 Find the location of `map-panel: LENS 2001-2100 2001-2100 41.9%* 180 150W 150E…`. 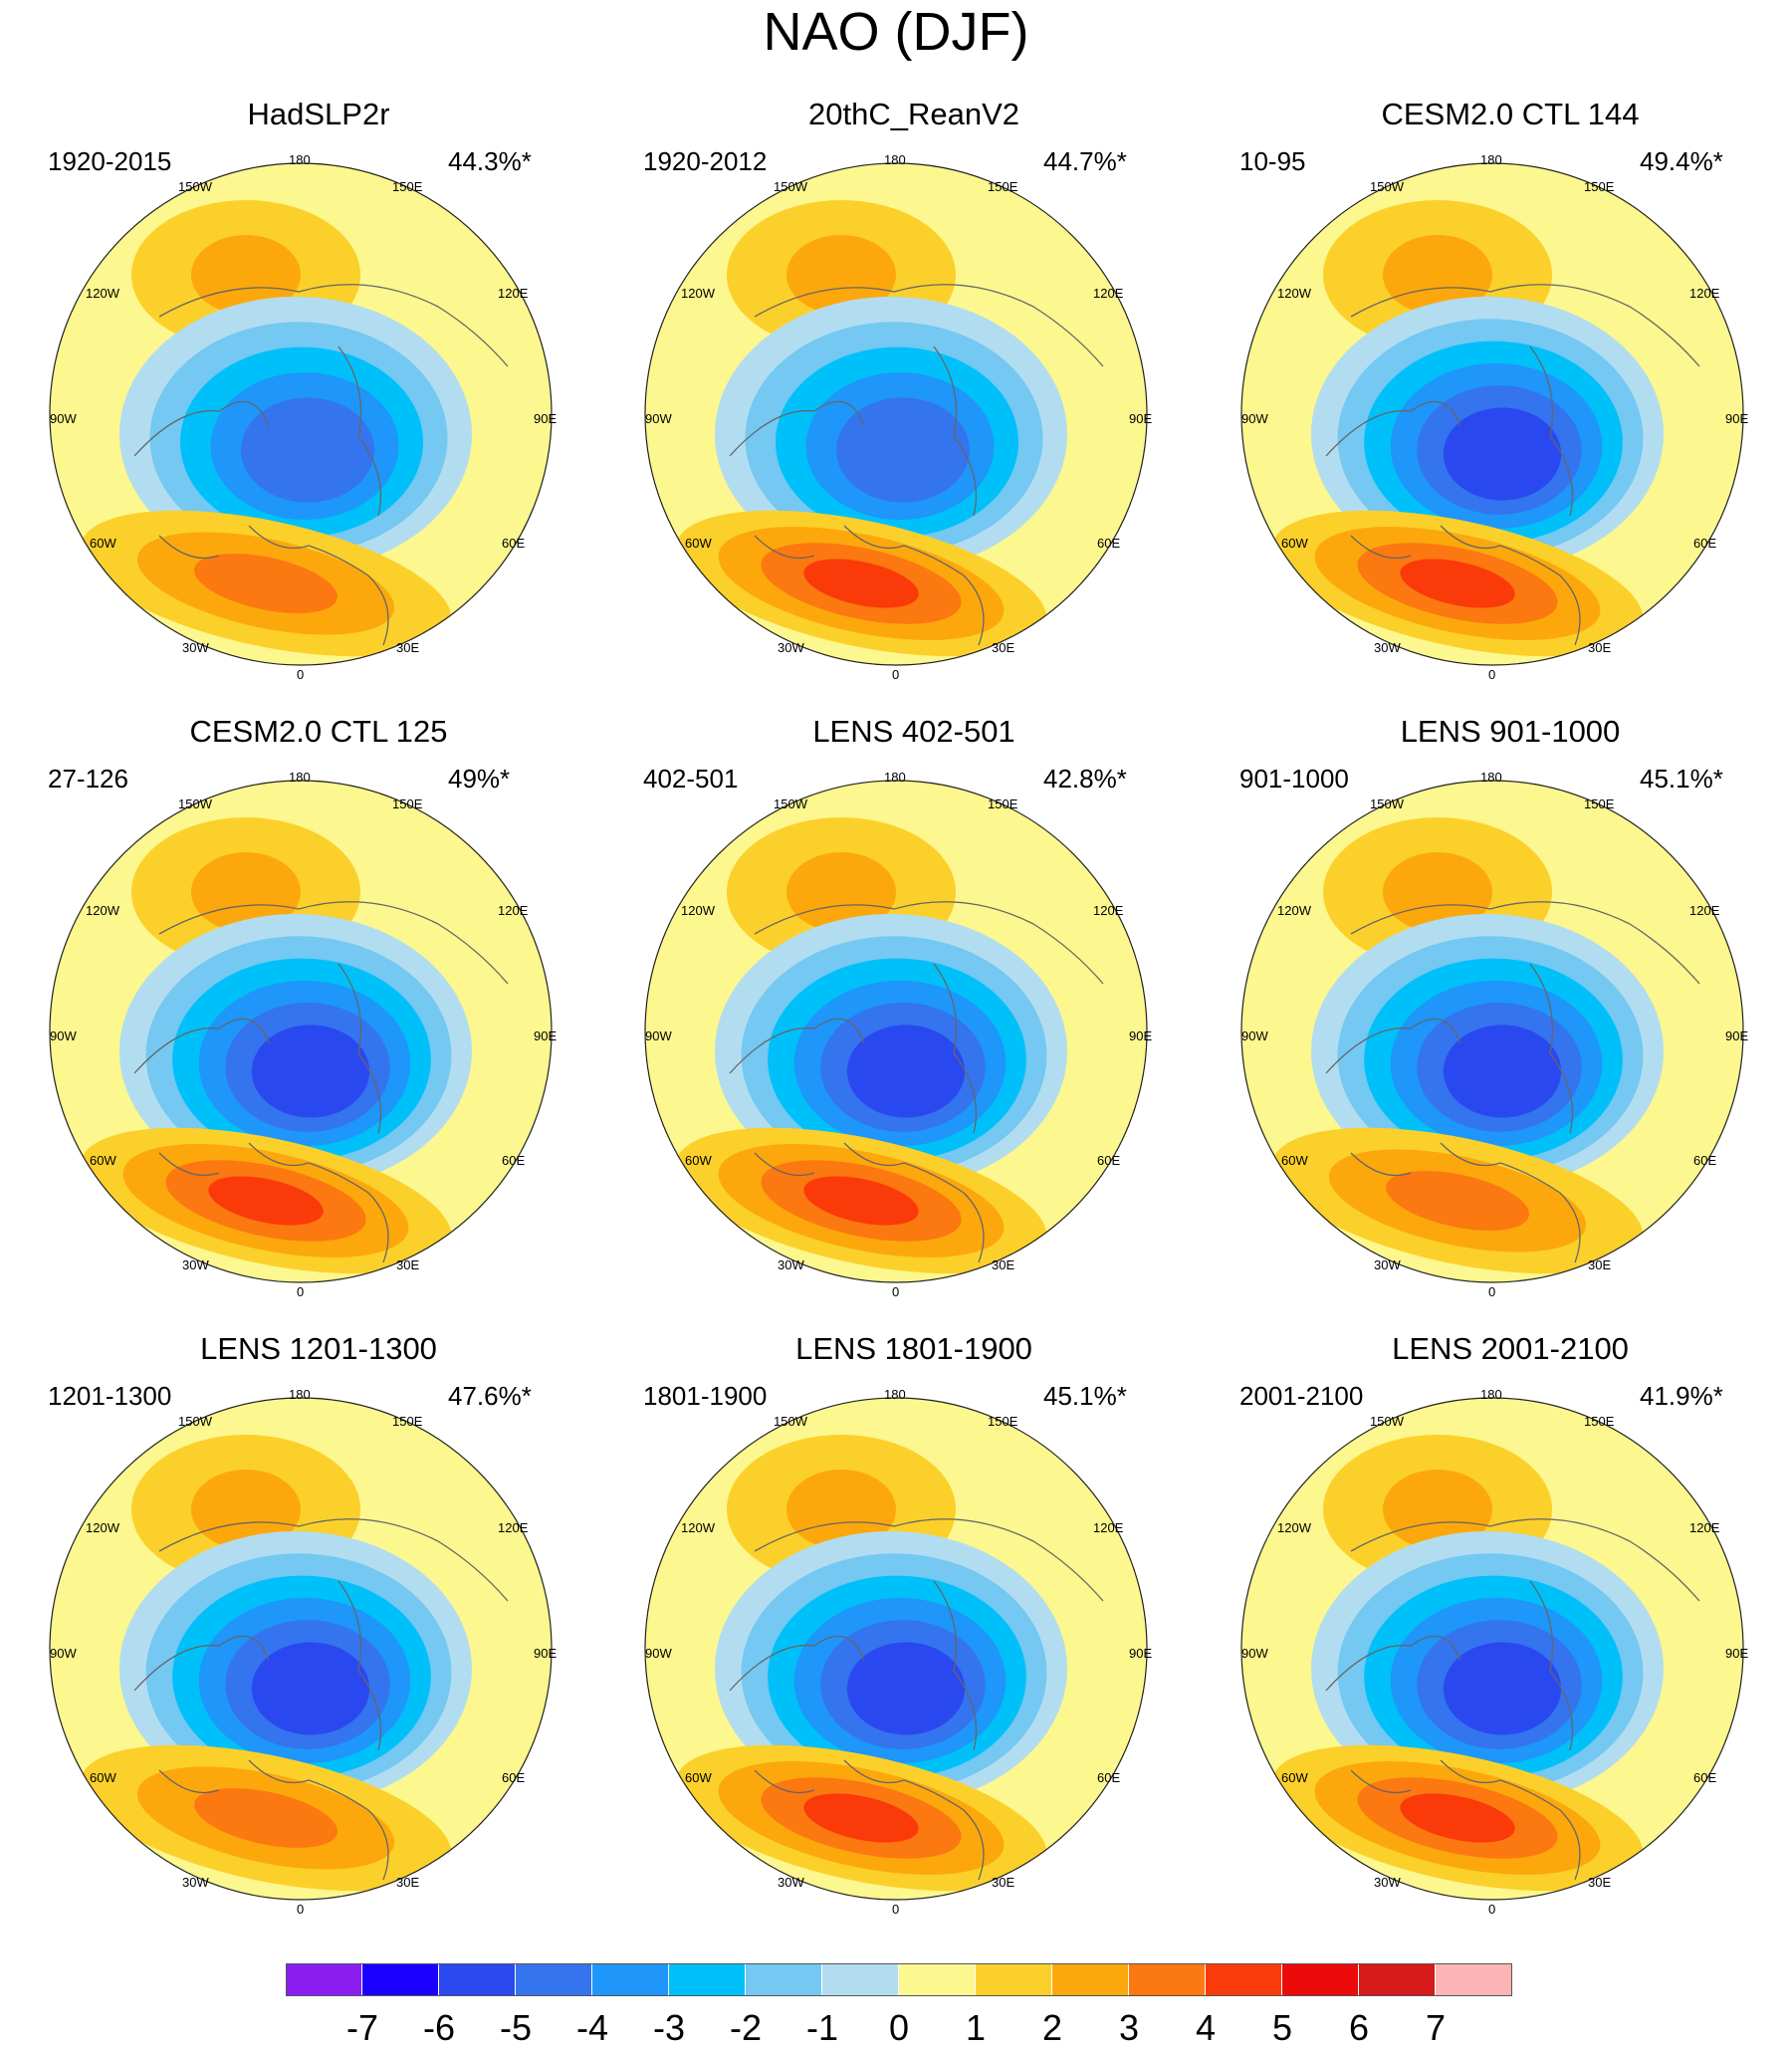

map-panel: LENS 2001-2100 2001-2100 41.9%* 180 150W 150E… is located at coordinates (1512, 1640).